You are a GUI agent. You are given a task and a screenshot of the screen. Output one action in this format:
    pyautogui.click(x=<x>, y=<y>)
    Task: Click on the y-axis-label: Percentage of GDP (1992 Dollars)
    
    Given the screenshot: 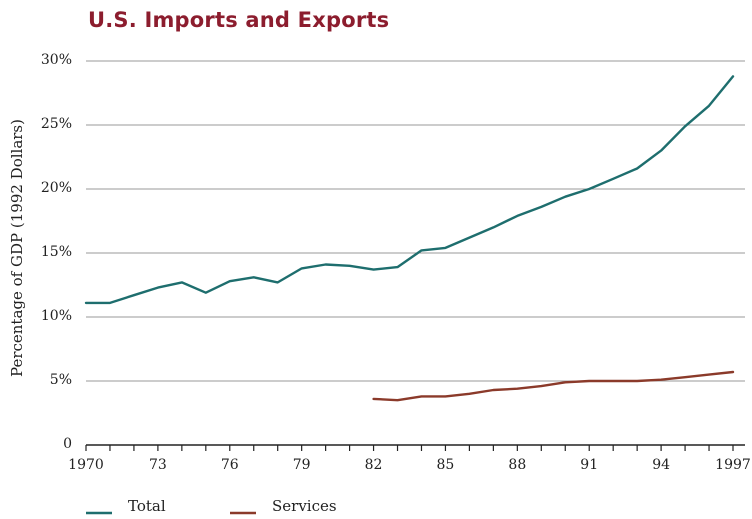 What is the action you would take?
    pyautogui.click(x=17, y=248)
    